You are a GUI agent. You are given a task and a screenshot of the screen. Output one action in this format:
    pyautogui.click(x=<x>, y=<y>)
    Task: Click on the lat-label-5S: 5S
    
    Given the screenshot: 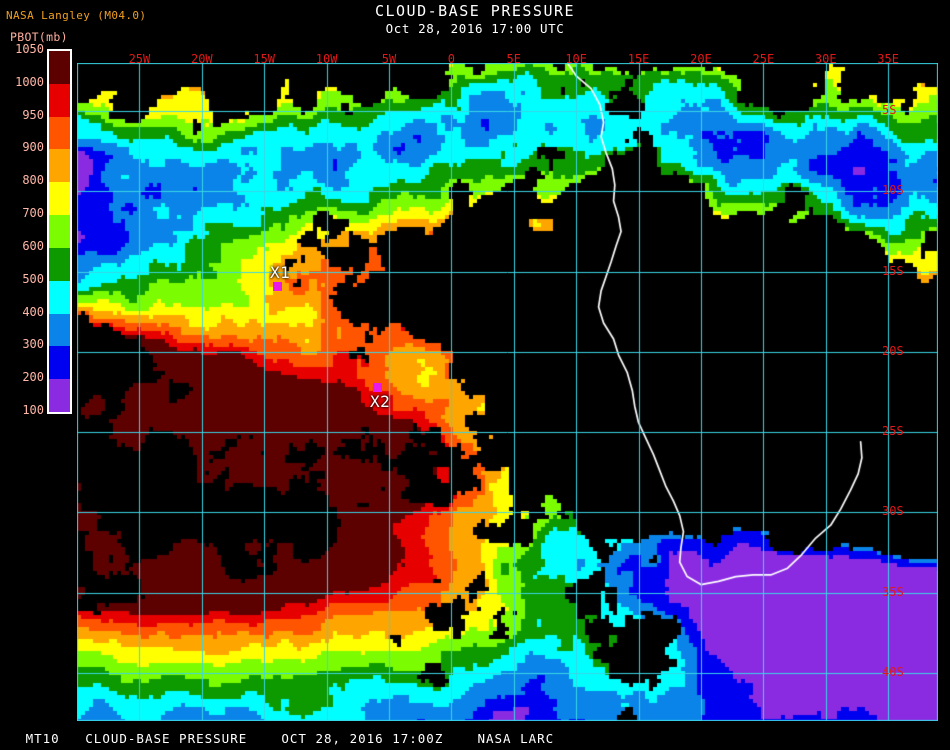 What is the action you would take?
    pyautogui.click(x=889, y=110)
    